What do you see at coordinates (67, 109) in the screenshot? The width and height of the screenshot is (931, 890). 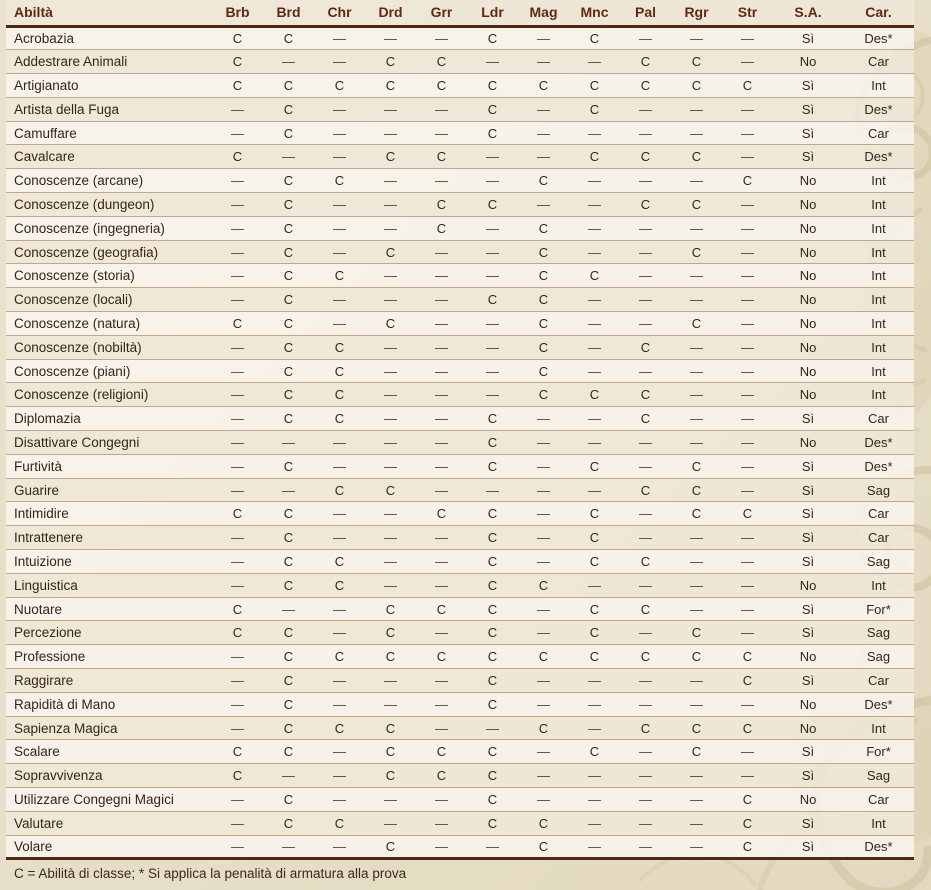 I see `skill-name-cell: Artista della Fuga` at bounding box center [67, 109].